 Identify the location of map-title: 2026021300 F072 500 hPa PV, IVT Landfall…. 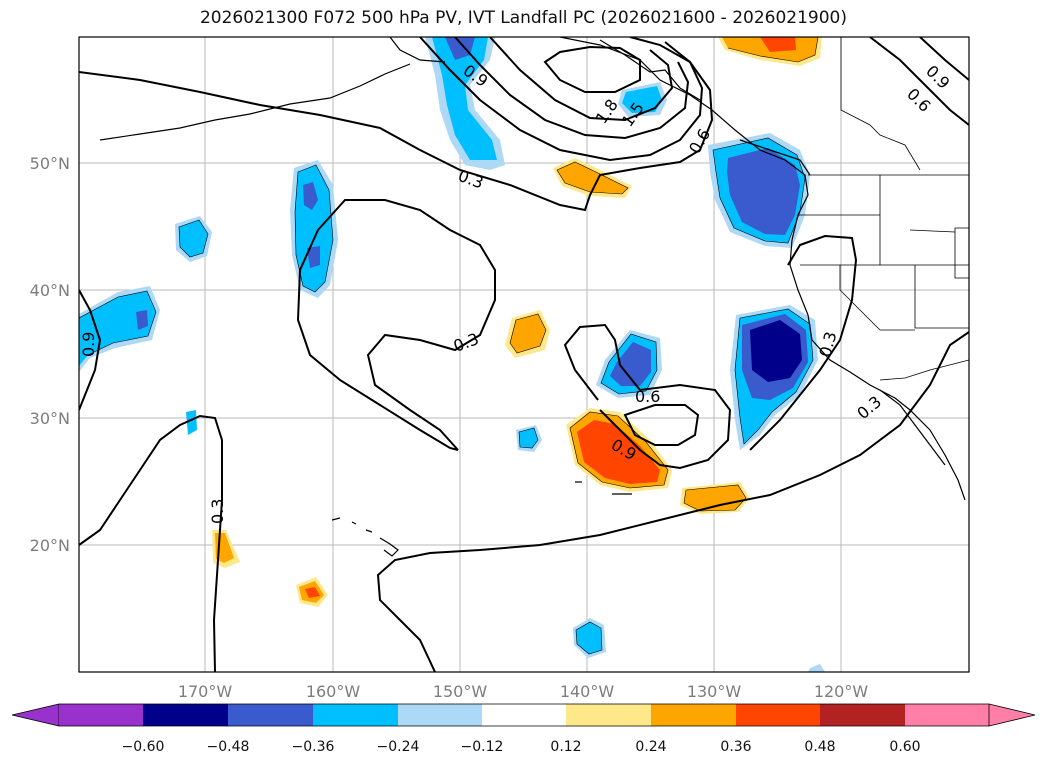
(523, 18).